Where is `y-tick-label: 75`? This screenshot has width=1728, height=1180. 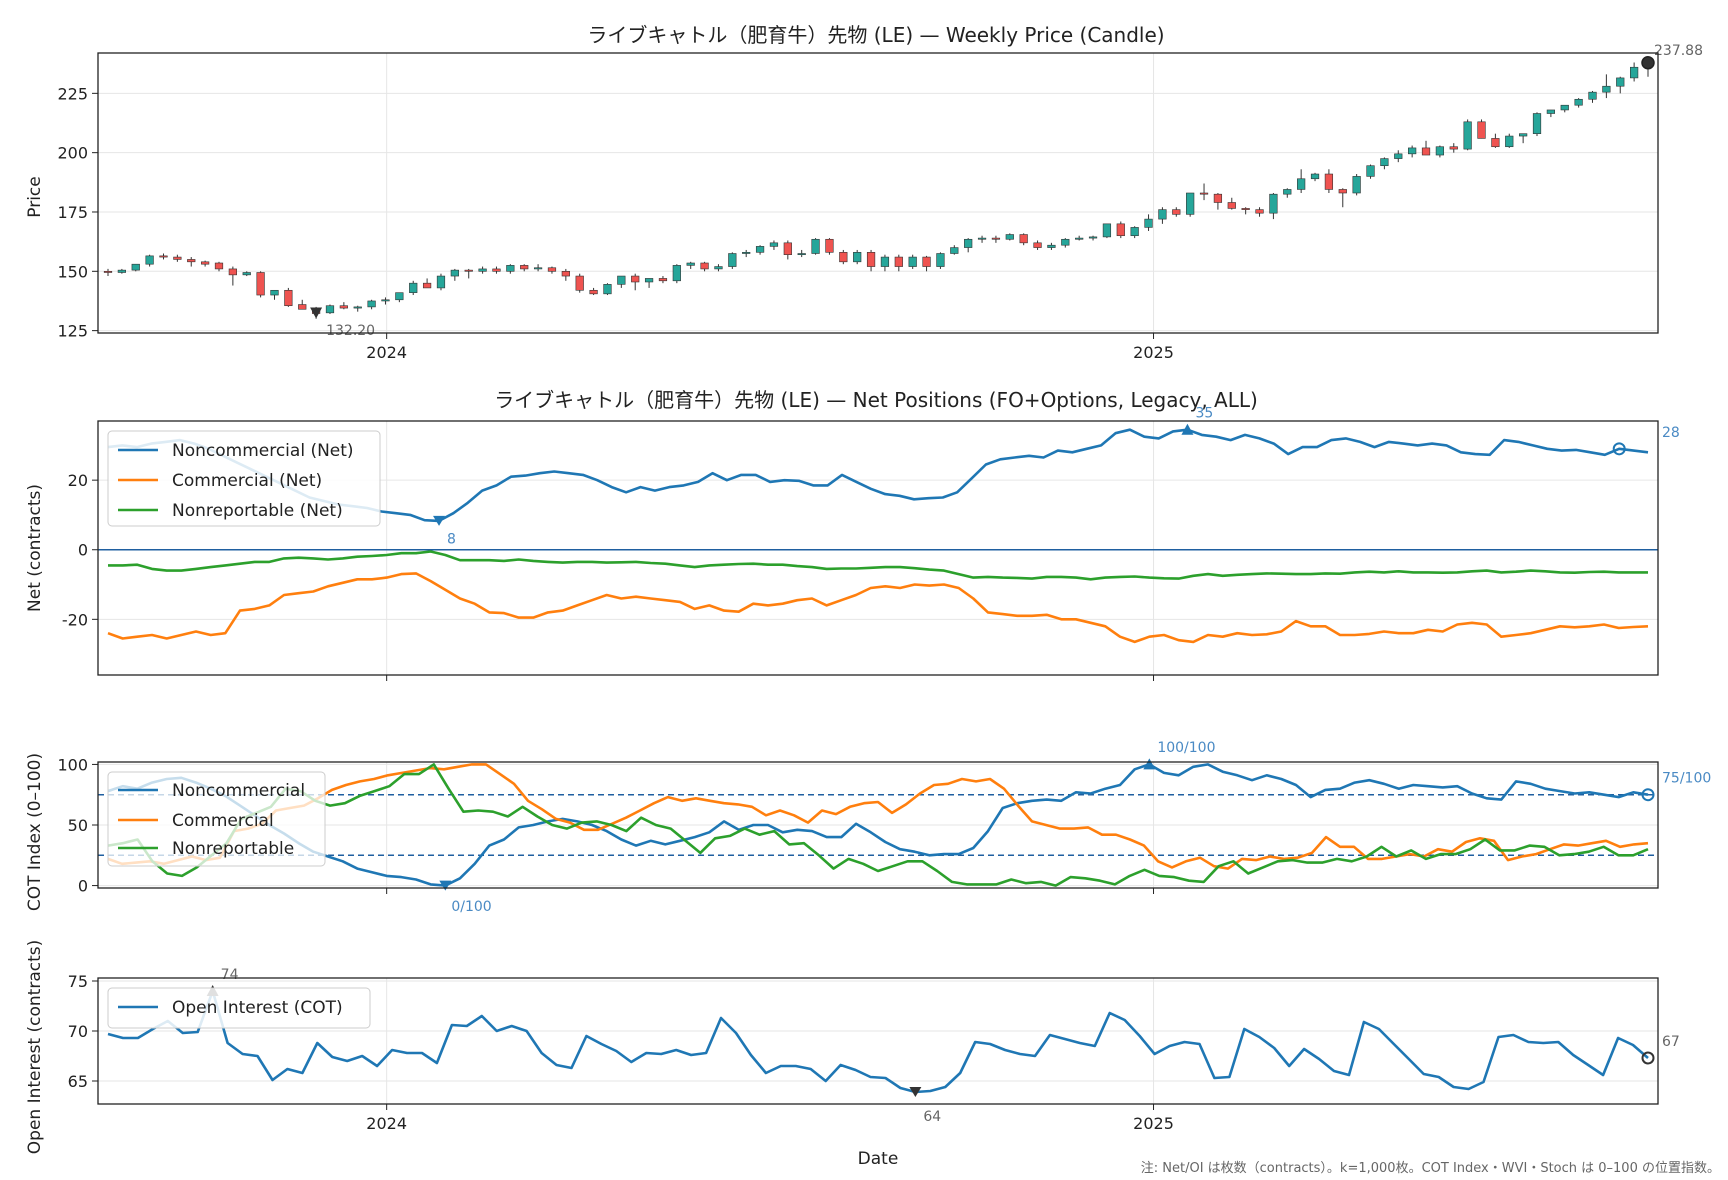 y-tick-label: 75 is located at coordinates (78, 981).